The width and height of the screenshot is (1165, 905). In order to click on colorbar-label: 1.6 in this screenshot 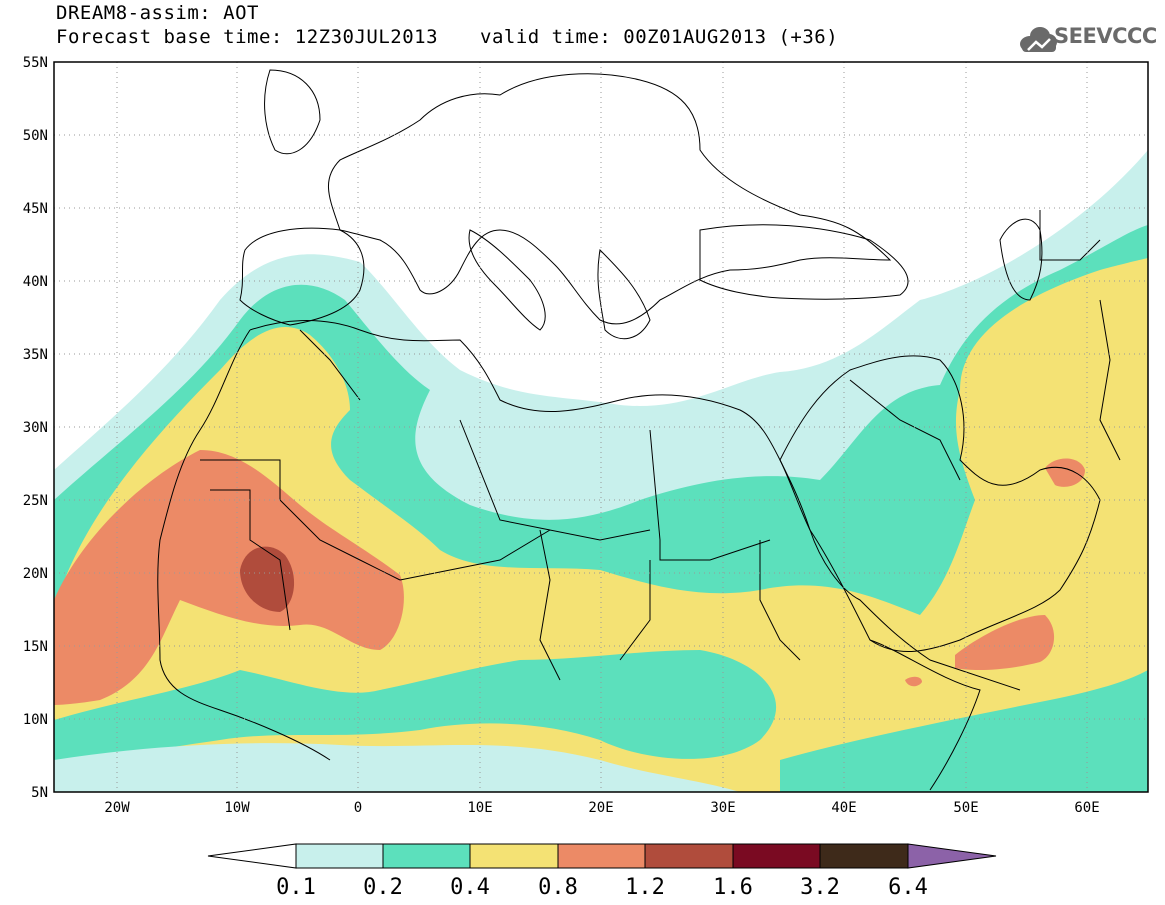, I will do `click(733, 887)`.